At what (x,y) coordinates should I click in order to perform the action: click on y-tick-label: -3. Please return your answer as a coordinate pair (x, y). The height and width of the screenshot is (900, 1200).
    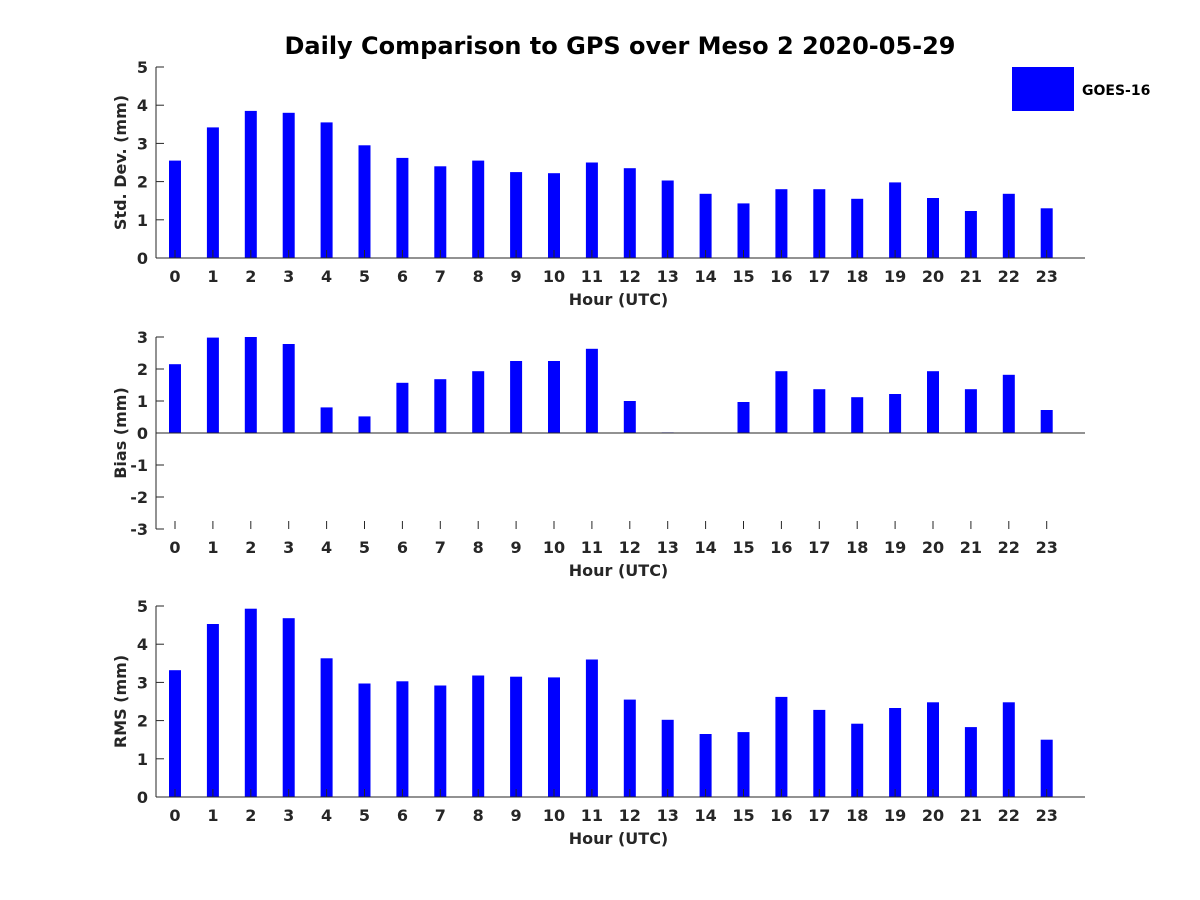
    Looking at the image, I should click on (139, 529).